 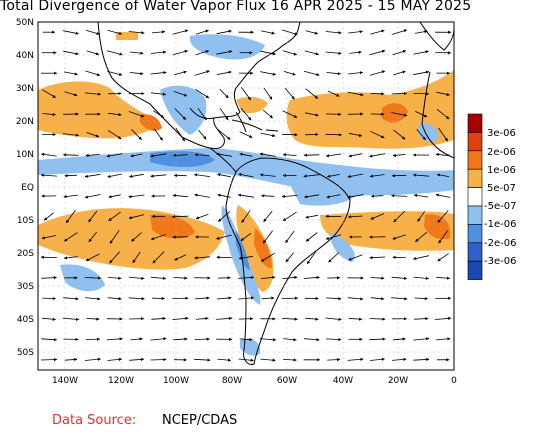 What do you see at coordinates (172, 226) in the screenshot?
I see `shade-pos-spac-core` at bounding box center [172, 226].